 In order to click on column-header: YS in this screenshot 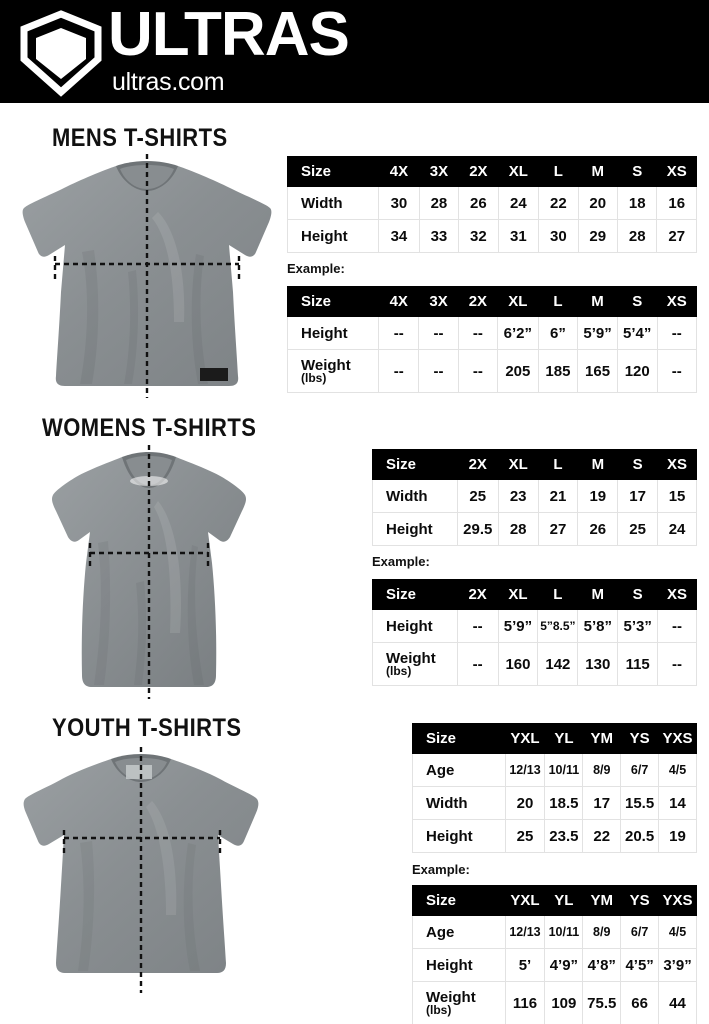, I will do `click(640, 738)`.